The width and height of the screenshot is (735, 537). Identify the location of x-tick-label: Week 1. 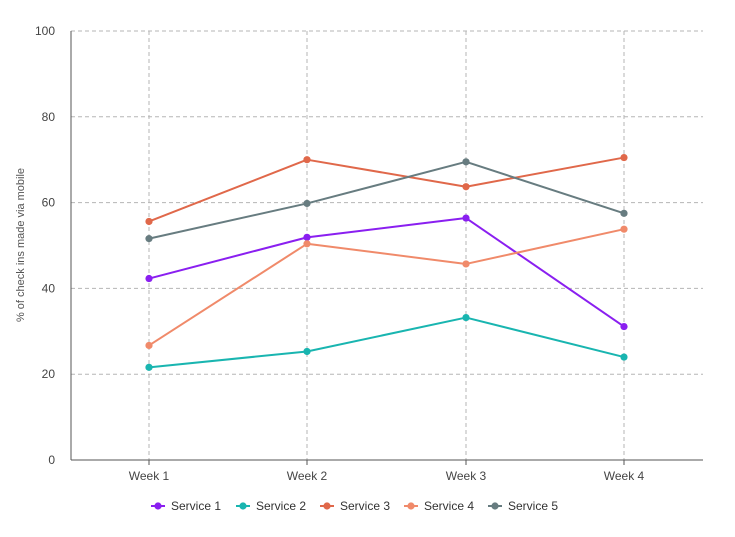
(149, 476).